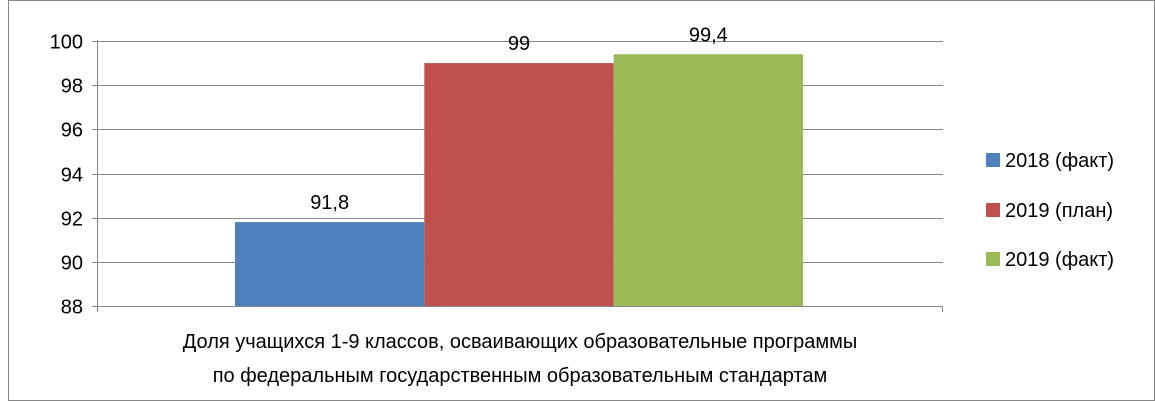  Describe the element at coordinates (1059, 161) in the screenshot. I see `legend-label: 2018 (факт)` at that location.